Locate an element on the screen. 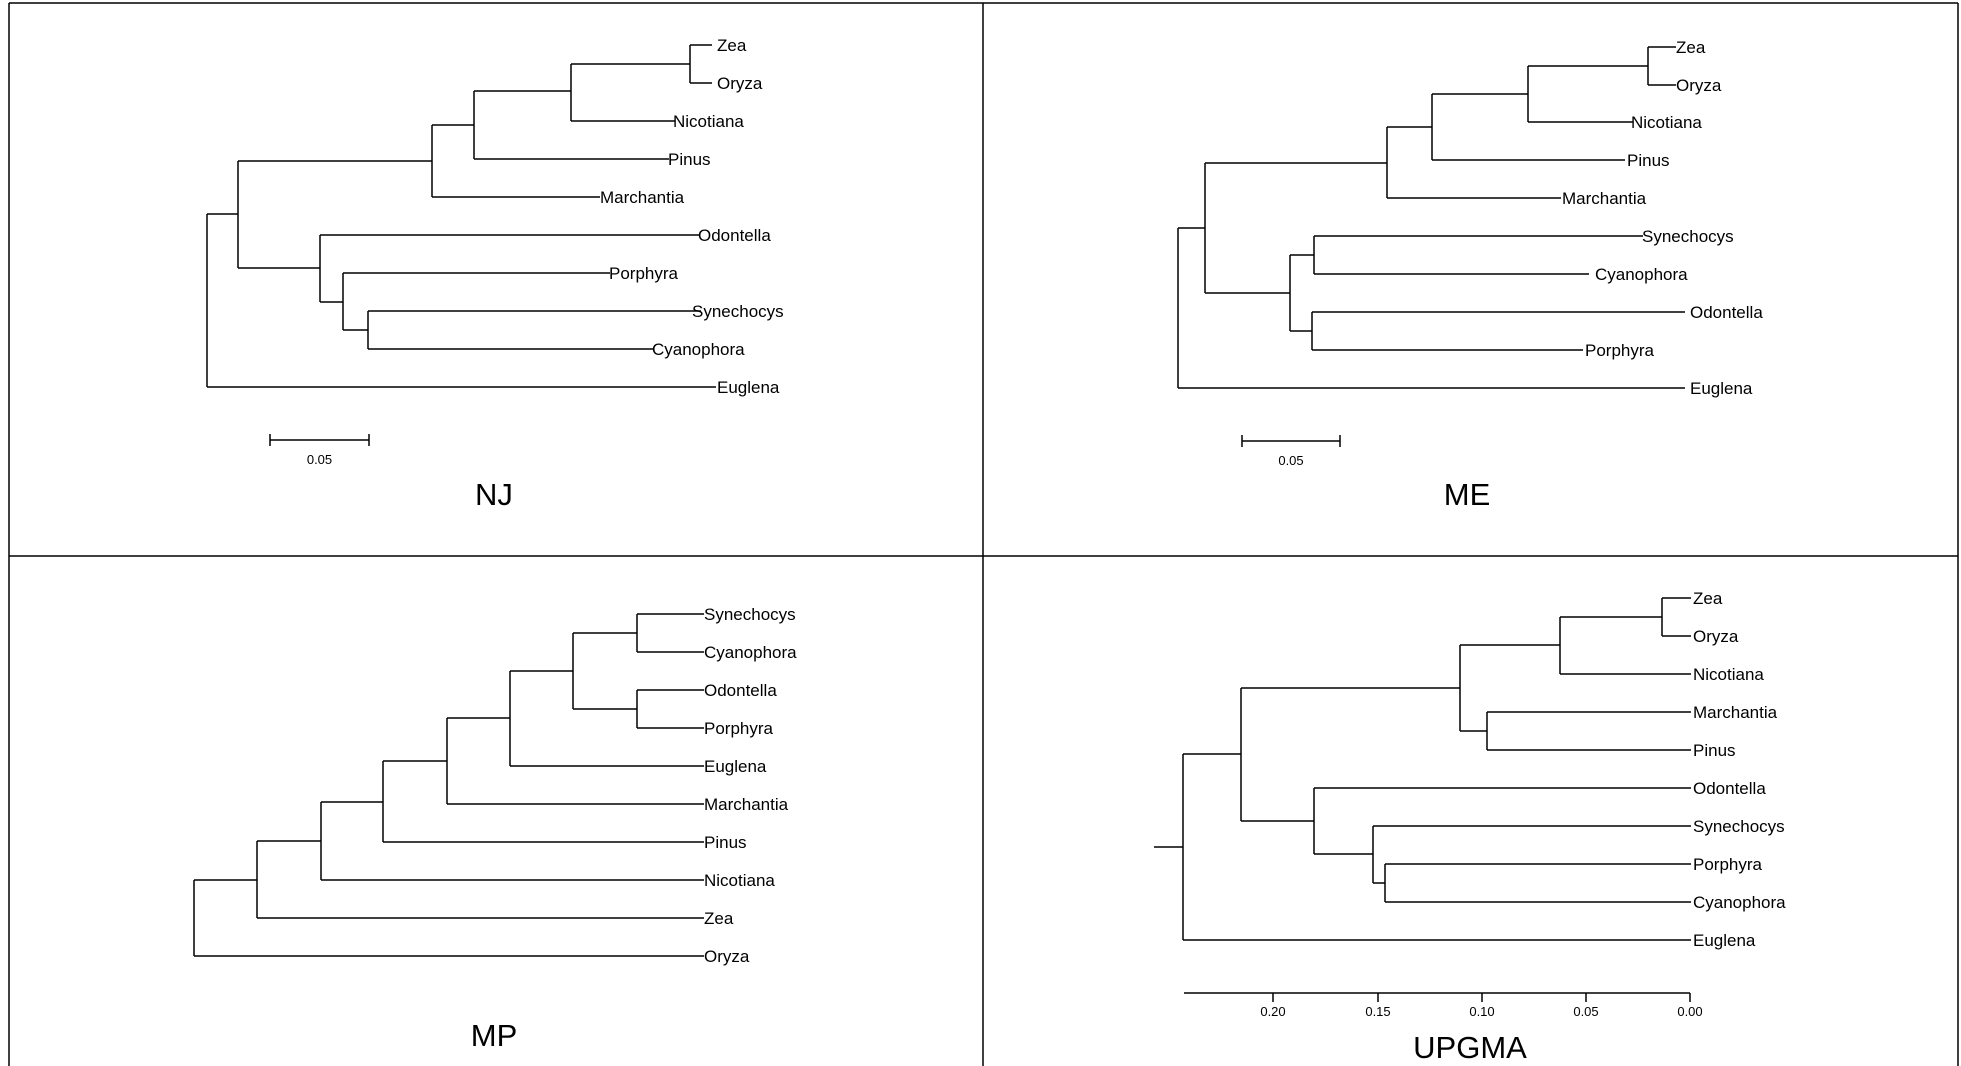 The image size is (1961, 1066). upgma-axis: 0.20 0.15 0.10 0.05 0.00 is located at coordinates (1443, 1005).